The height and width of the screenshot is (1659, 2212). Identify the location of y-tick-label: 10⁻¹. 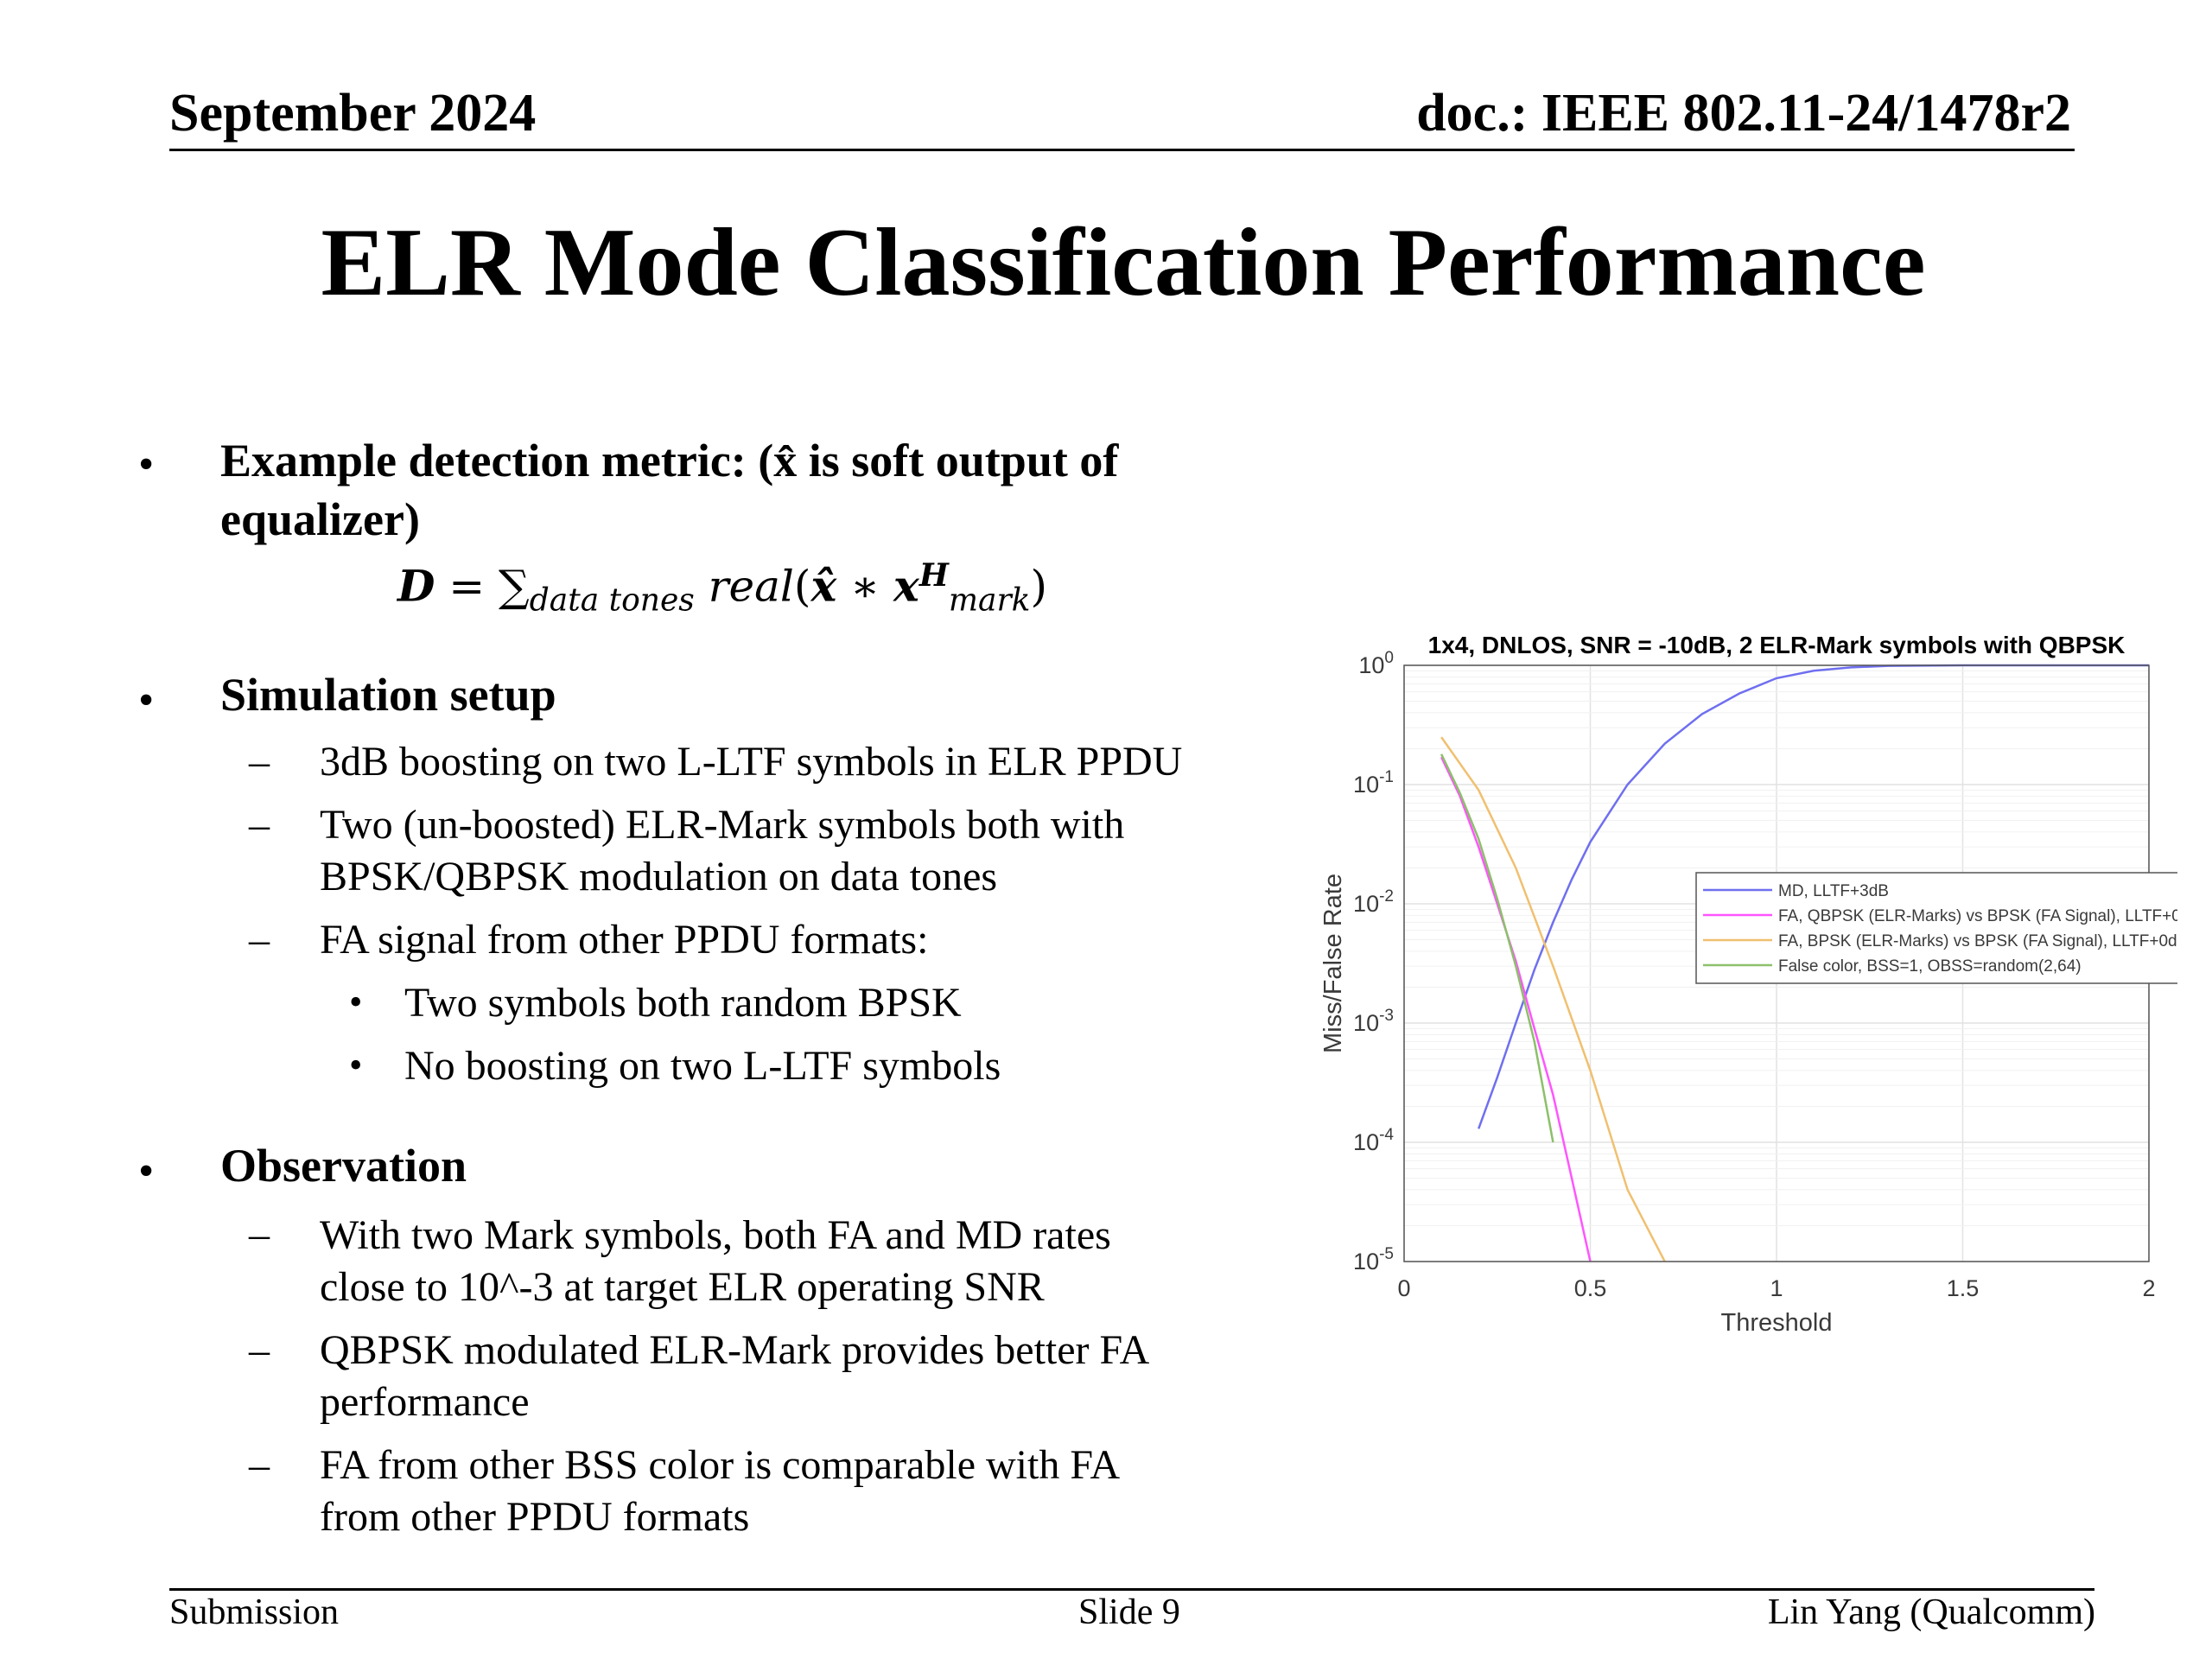
(1373, 783).